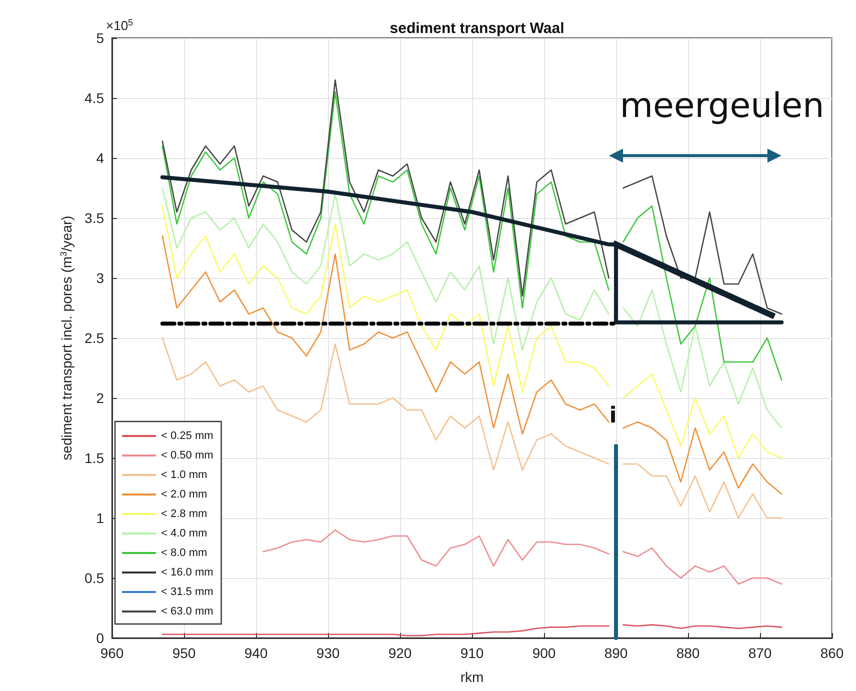 The height and width of the screenshot is (691, 856). What do you see at coordinates (112, 653) in the screenshot?
I see `x-tick-label: 960` at bounding box center [112, 653].